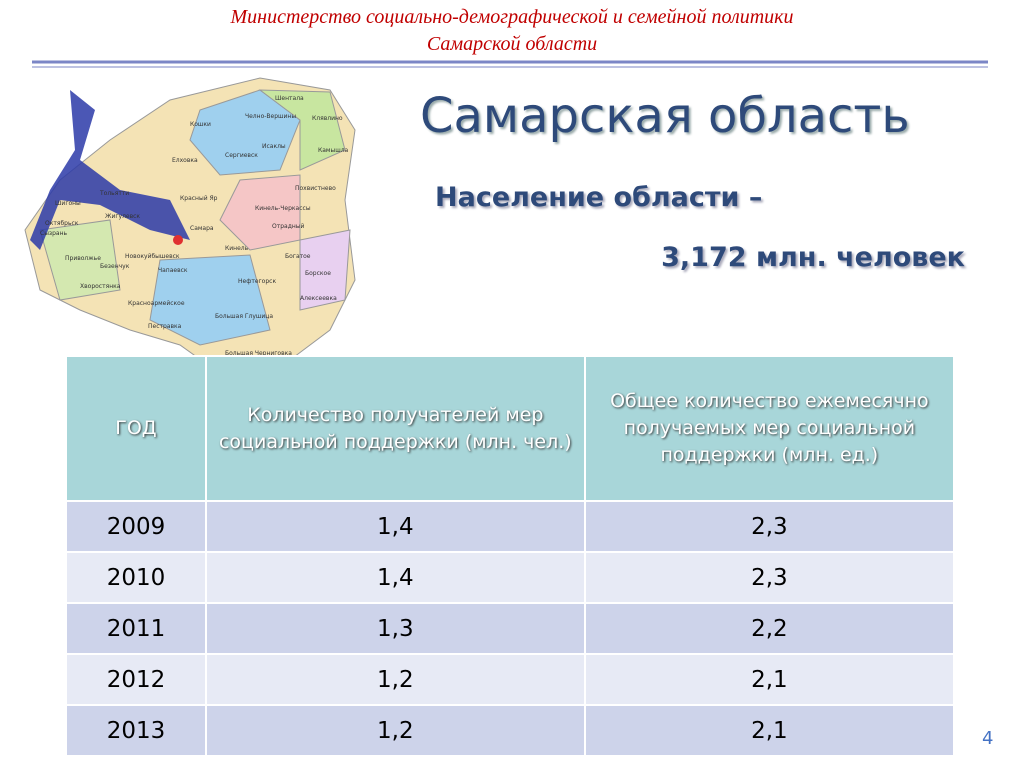  Describe the element at coordinates (283, 208) in the screenshot. I see `map-label: Кинель-Черкассы` at that location.